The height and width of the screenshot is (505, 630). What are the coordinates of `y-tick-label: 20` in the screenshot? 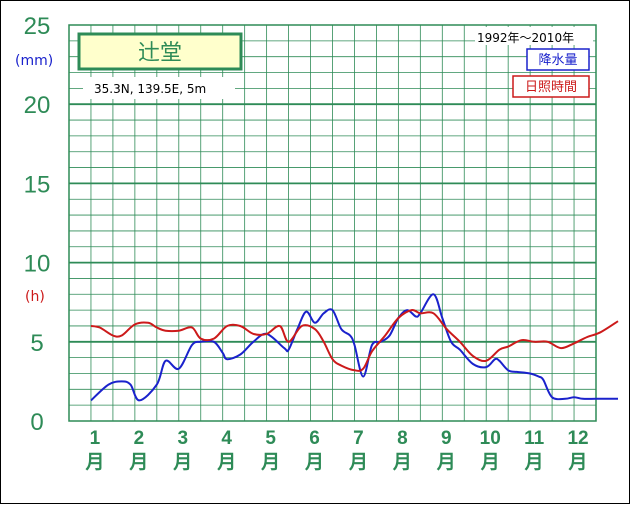 It's located at (37, 105).